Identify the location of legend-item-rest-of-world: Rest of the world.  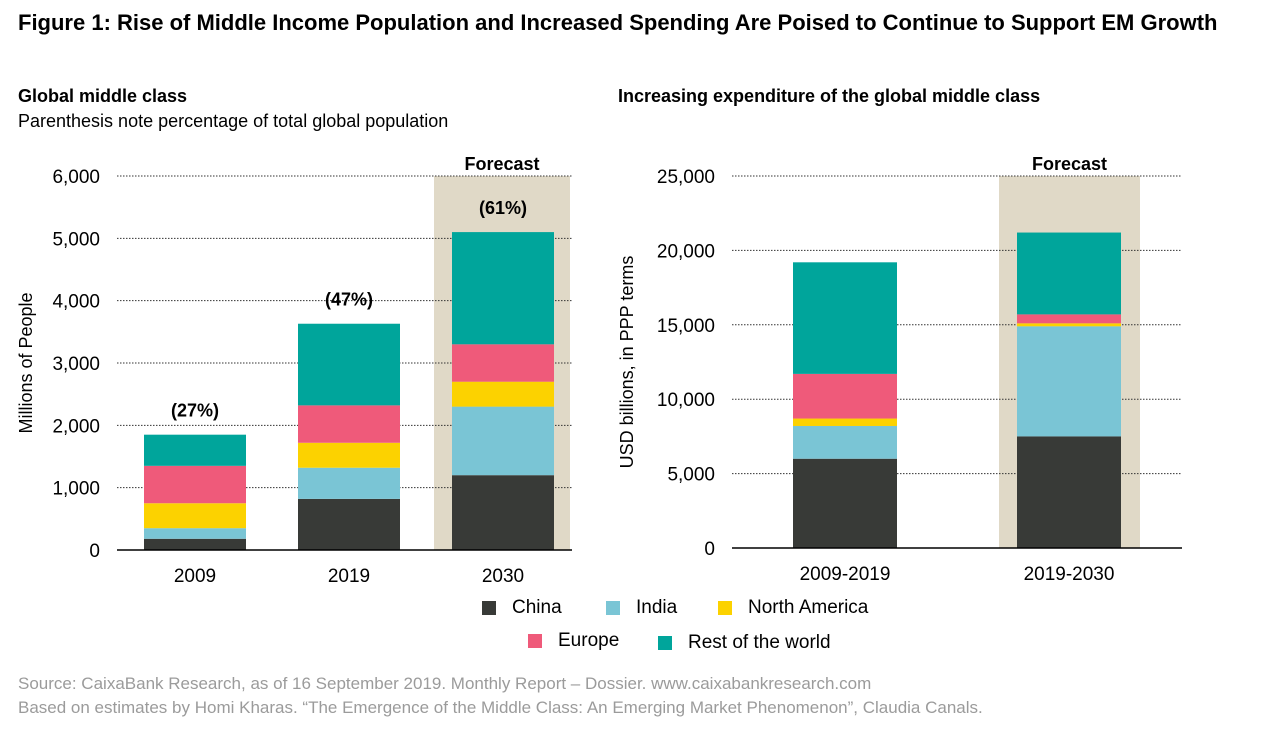
(744, 643).